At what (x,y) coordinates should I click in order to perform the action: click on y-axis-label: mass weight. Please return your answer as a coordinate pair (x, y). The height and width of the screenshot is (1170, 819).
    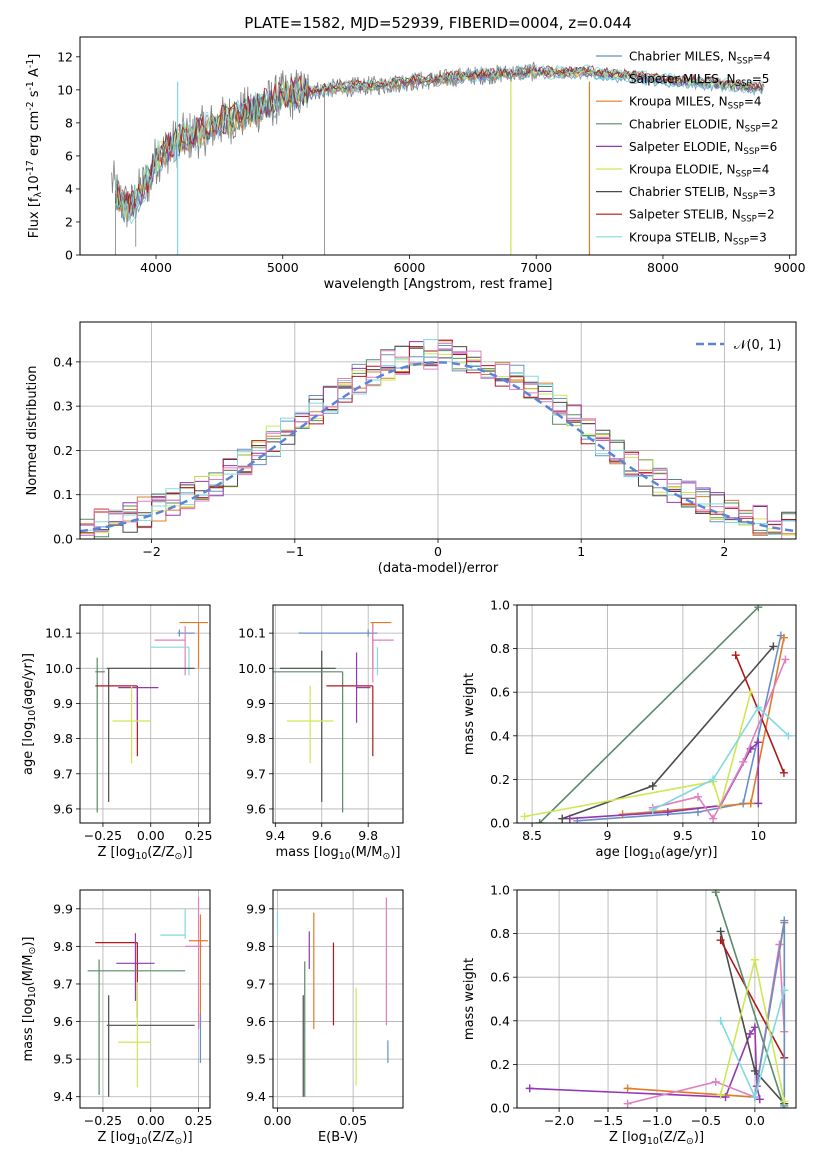
    Looking at the image, I should click on (469, 714).